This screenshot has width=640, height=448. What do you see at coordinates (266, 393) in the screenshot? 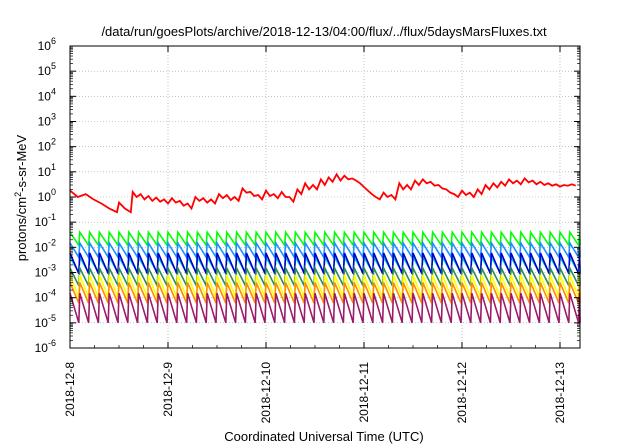
I see `x-tick-label: 2018-12-10` at bounding box center [266, 393].